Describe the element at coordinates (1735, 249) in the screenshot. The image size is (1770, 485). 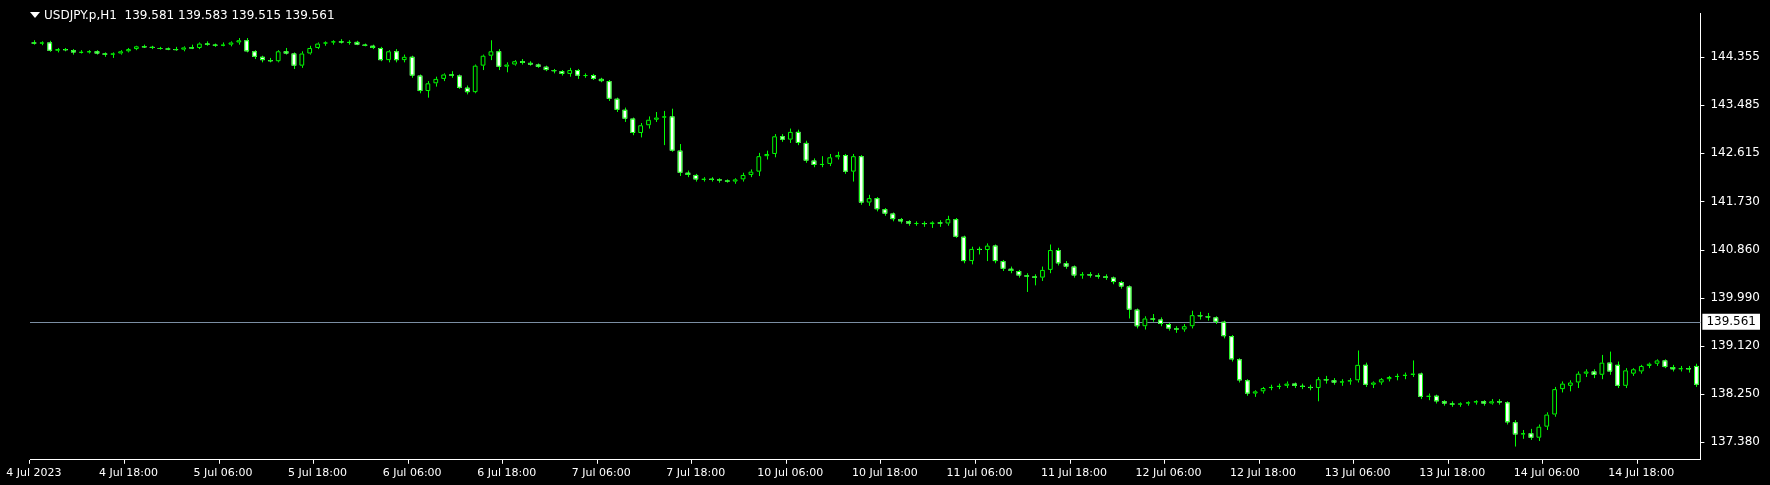
I see `y-tick-label: 140.860` at that location.